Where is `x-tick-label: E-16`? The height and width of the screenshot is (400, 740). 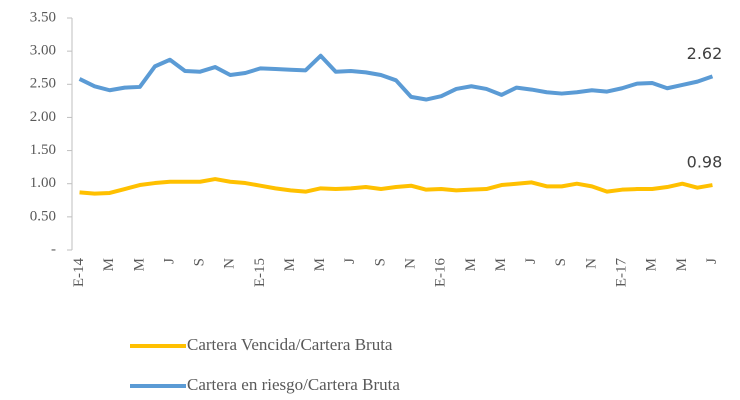
x-tick-label: E-16 is located at coordinates (441, 273).